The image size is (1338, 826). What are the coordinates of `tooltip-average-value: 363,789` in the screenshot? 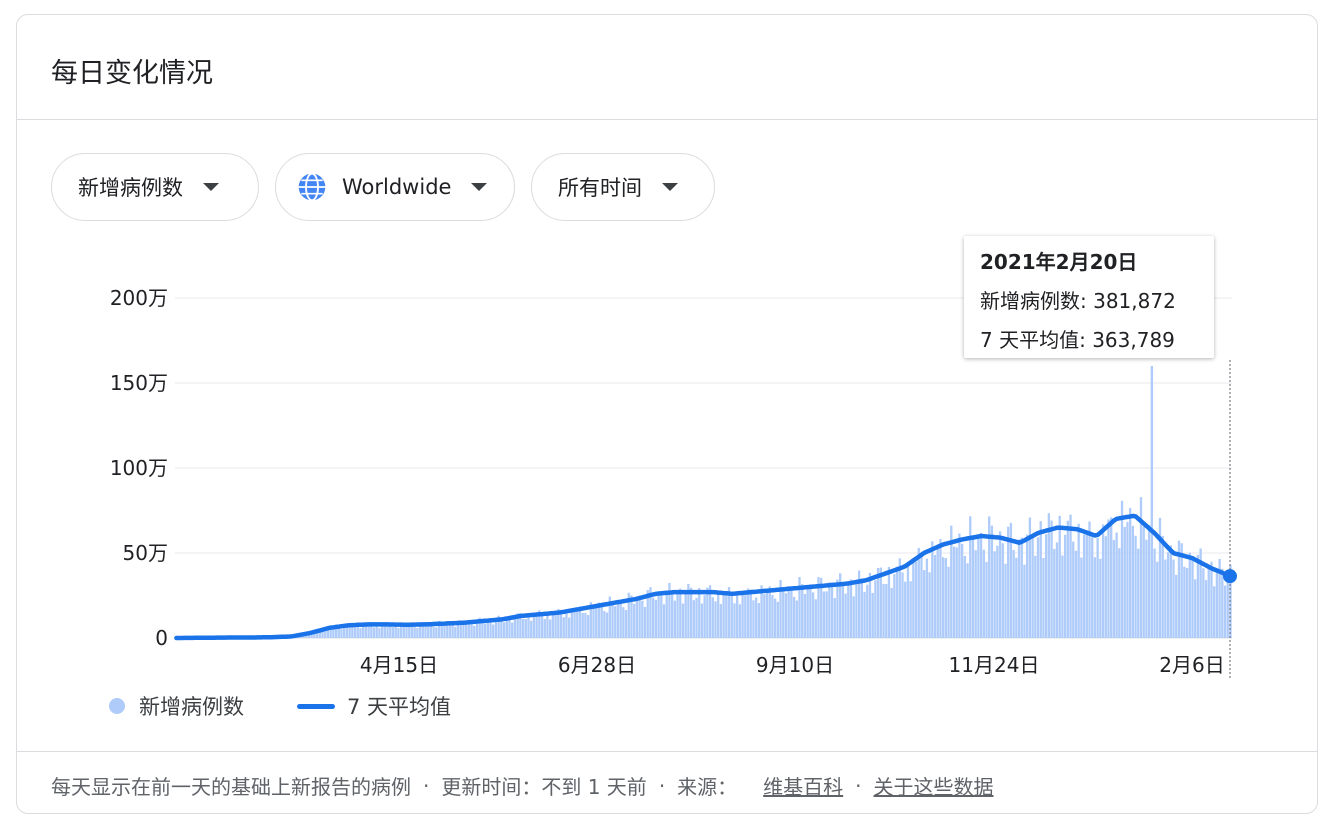 It's located at (1133, 340).